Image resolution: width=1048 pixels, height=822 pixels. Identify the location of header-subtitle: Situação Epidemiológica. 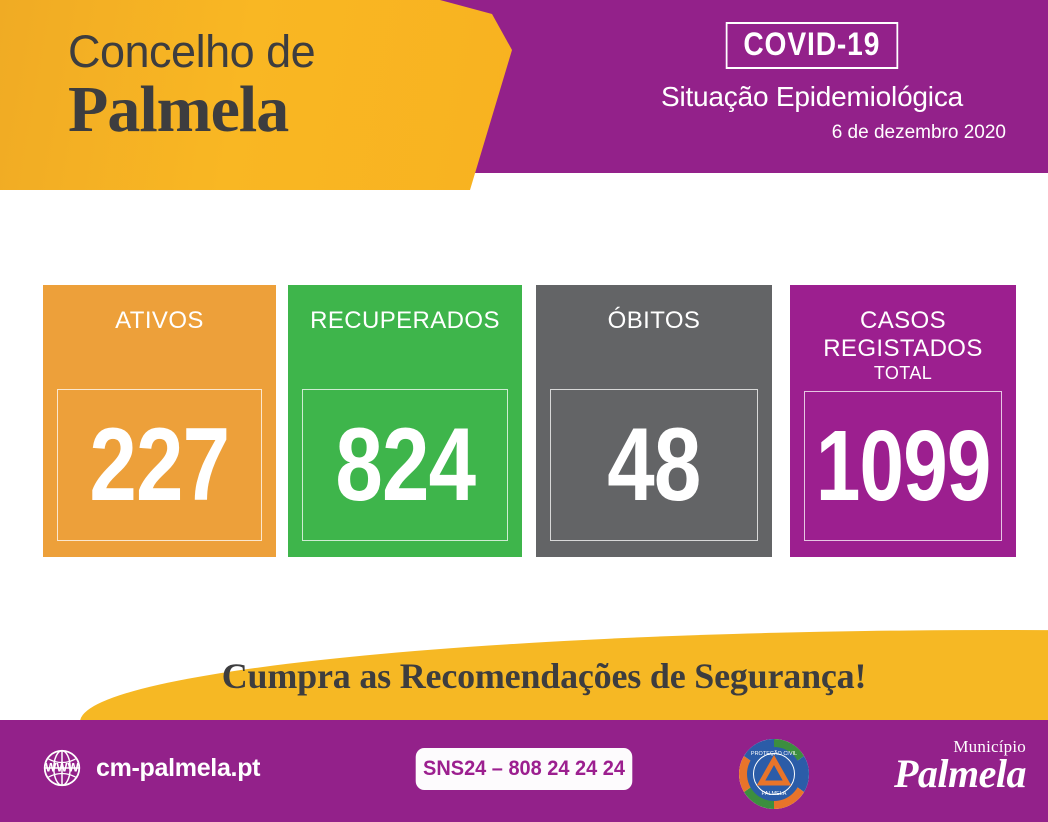
(812, 96).